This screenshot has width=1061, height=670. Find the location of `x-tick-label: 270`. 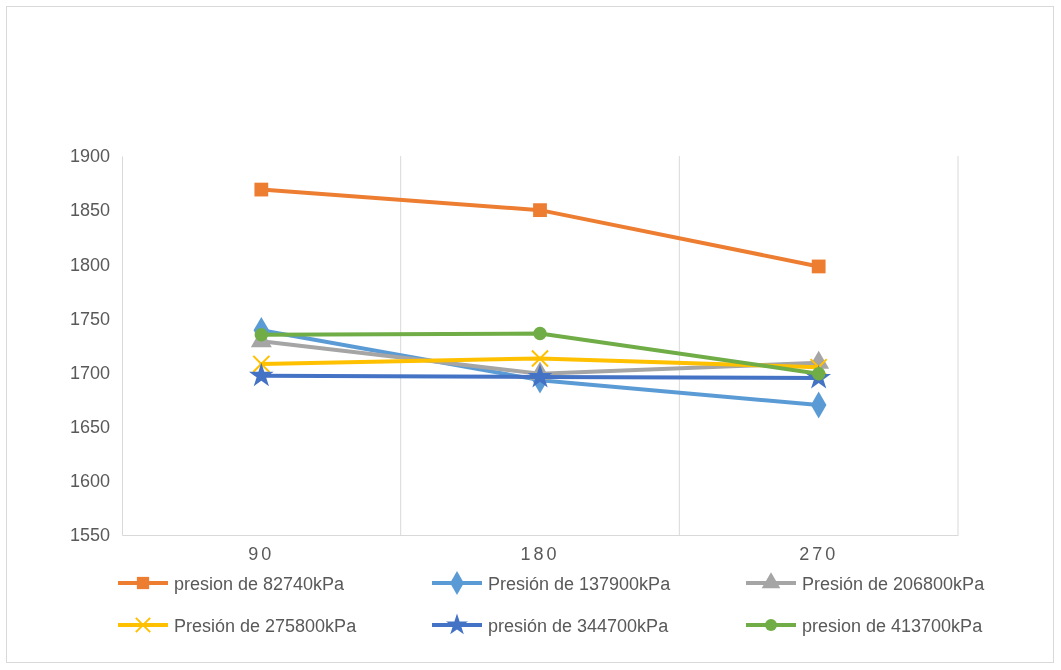

x-tick-label: 270 is located at coordinates (819, 553).